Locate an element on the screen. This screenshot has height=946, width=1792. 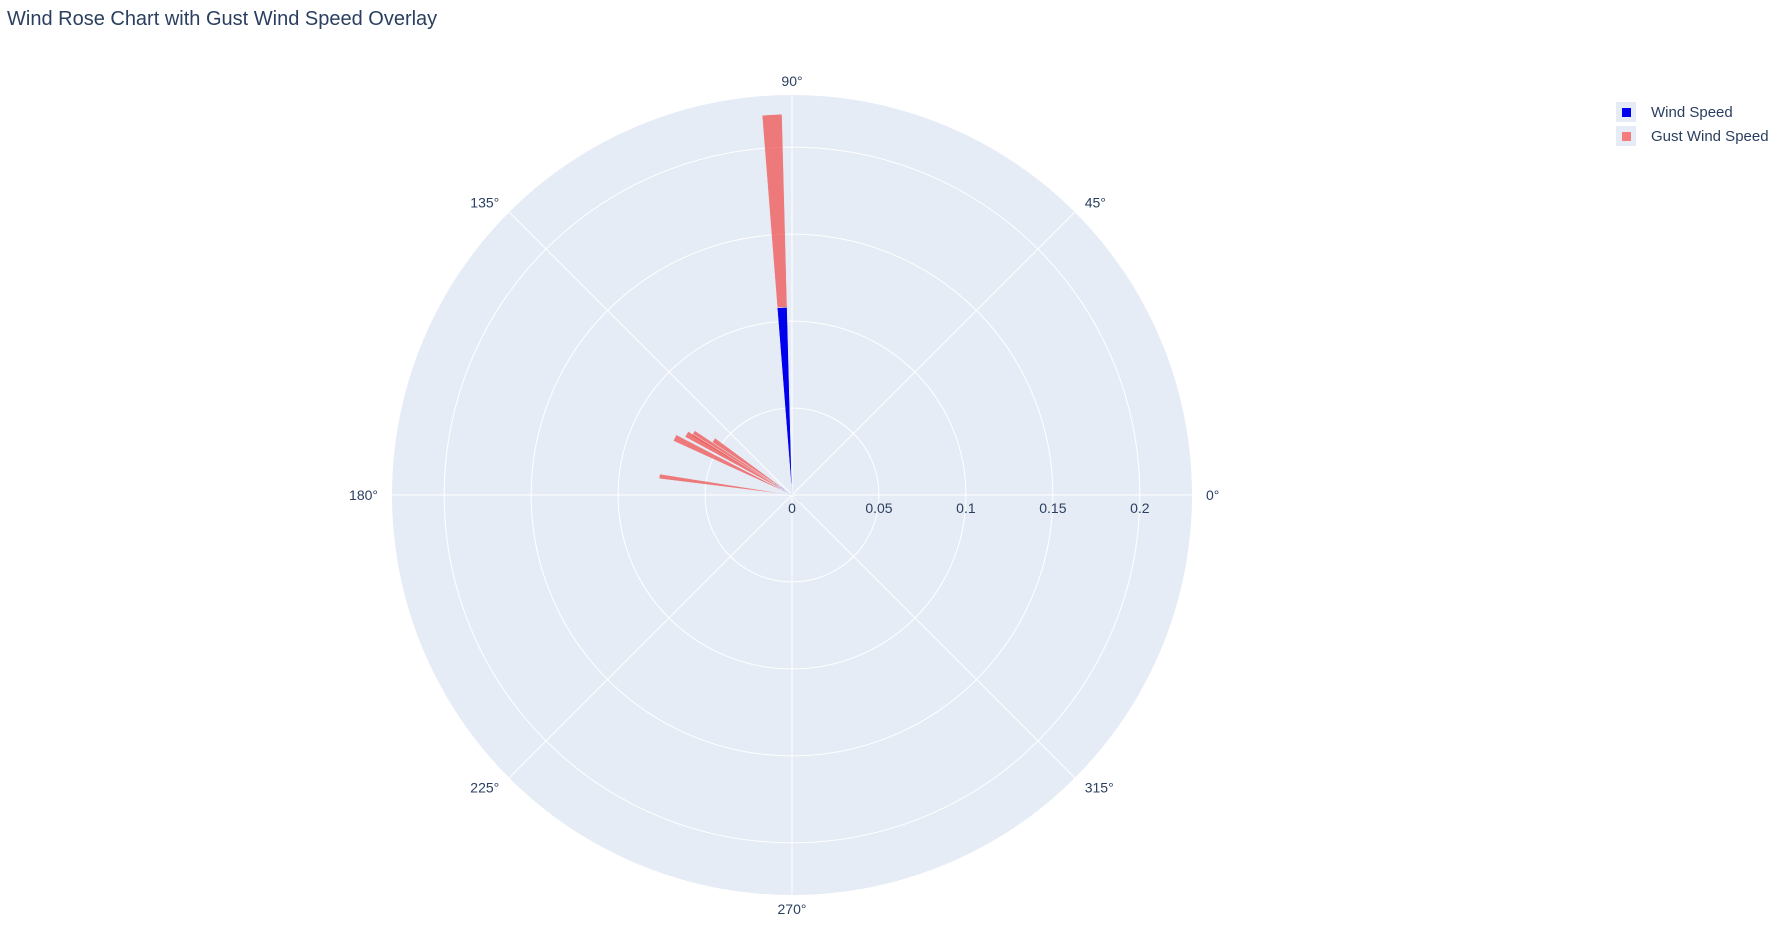
radial-tick-label: 0.1 is located at coordinates (966, 508).